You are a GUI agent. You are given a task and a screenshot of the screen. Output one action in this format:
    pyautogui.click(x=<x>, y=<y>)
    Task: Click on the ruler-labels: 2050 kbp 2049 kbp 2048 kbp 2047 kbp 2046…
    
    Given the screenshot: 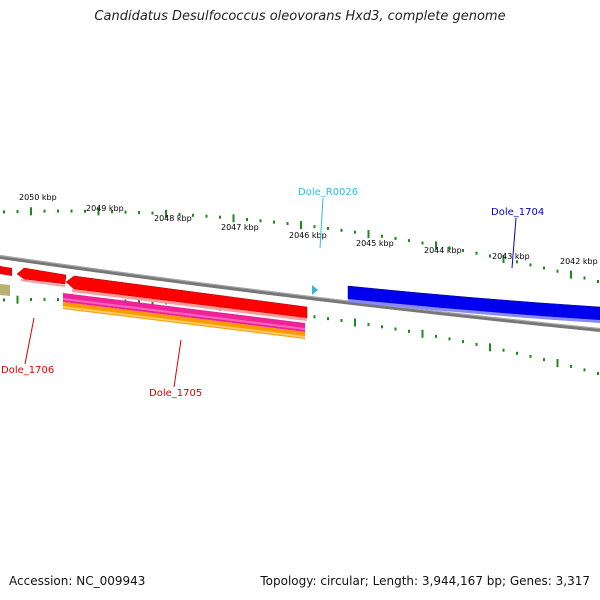 What is the action you would take?
    pyautogui.click(x=308, y=229)
    